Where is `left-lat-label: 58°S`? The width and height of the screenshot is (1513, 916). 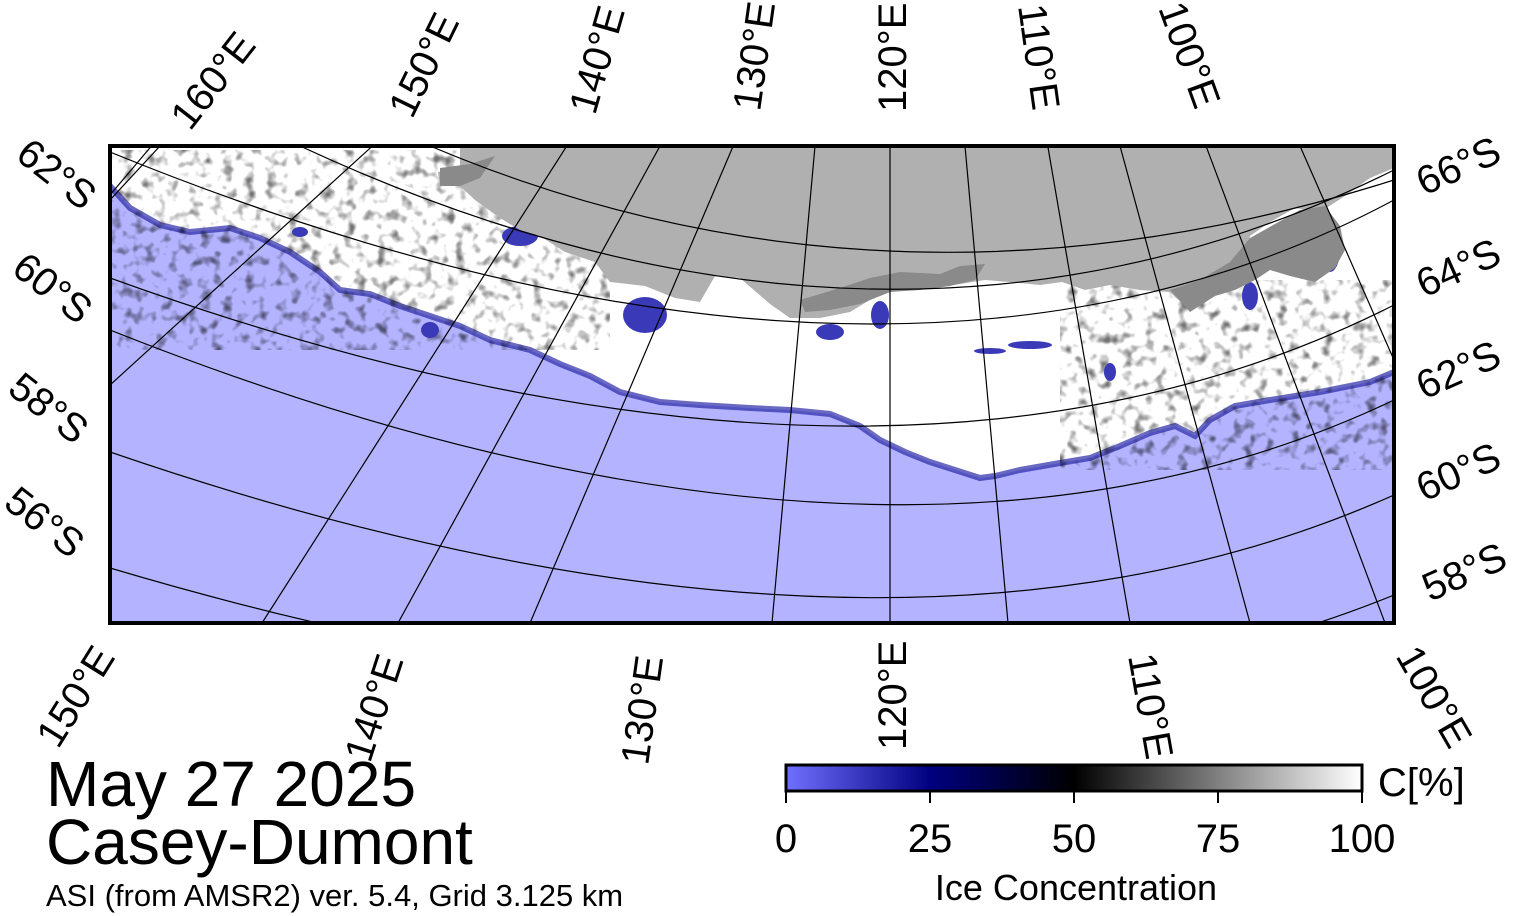 left-lat-label: 58°S is located at coordinates (48, 408).